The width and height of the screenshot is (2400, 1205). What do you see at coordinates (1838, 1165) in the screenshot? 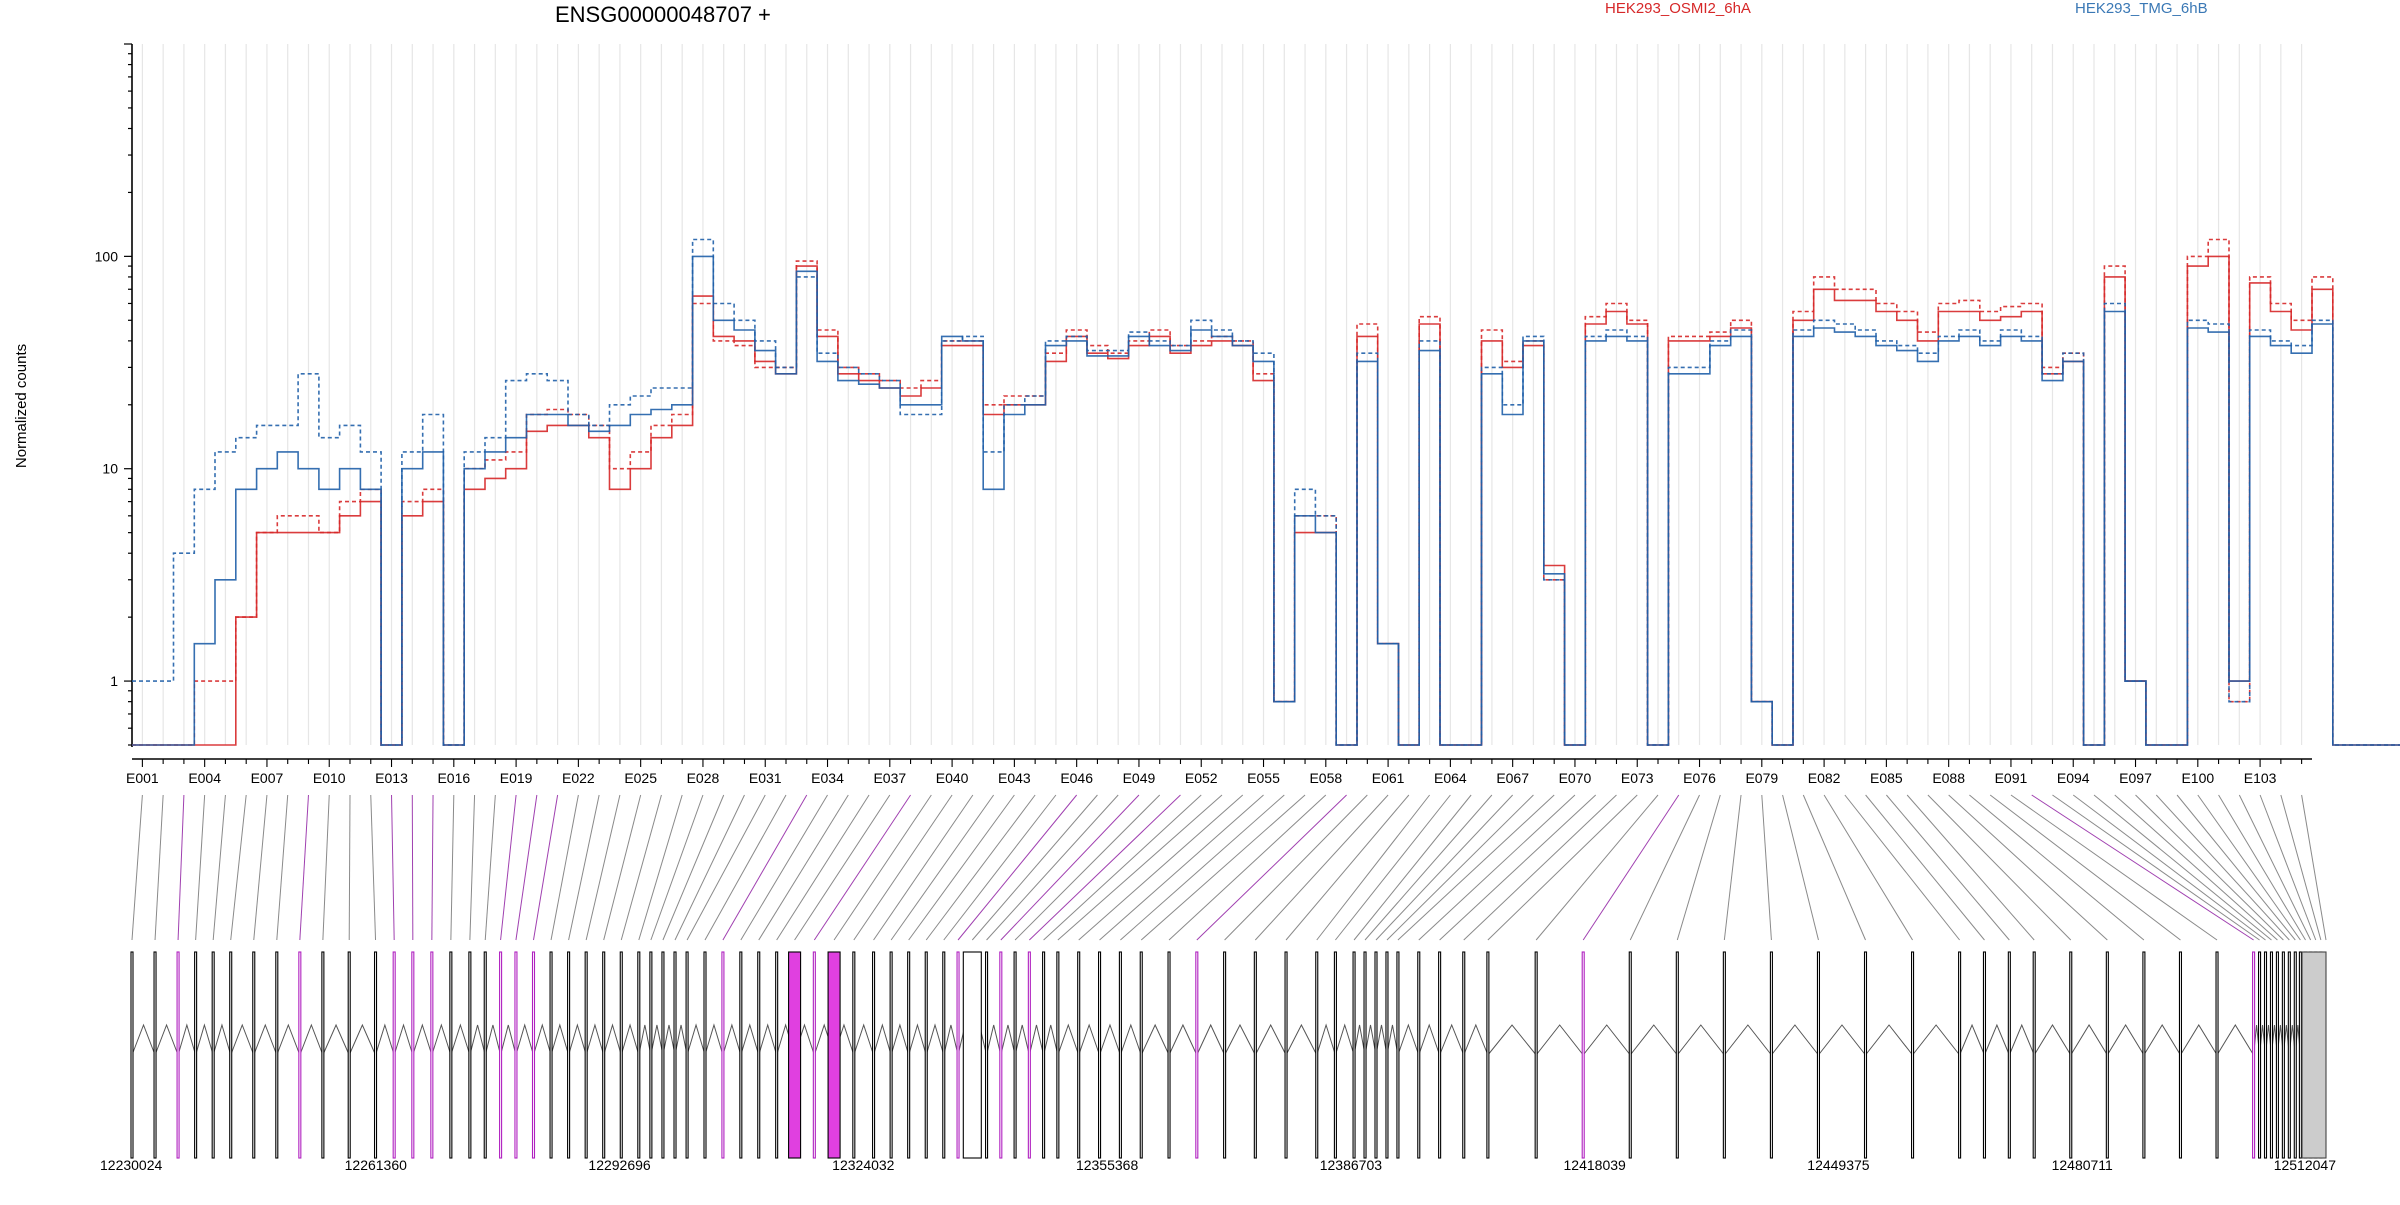
I see `genomic-tick-label: 12449375` at bounding box center [1838, 1165].